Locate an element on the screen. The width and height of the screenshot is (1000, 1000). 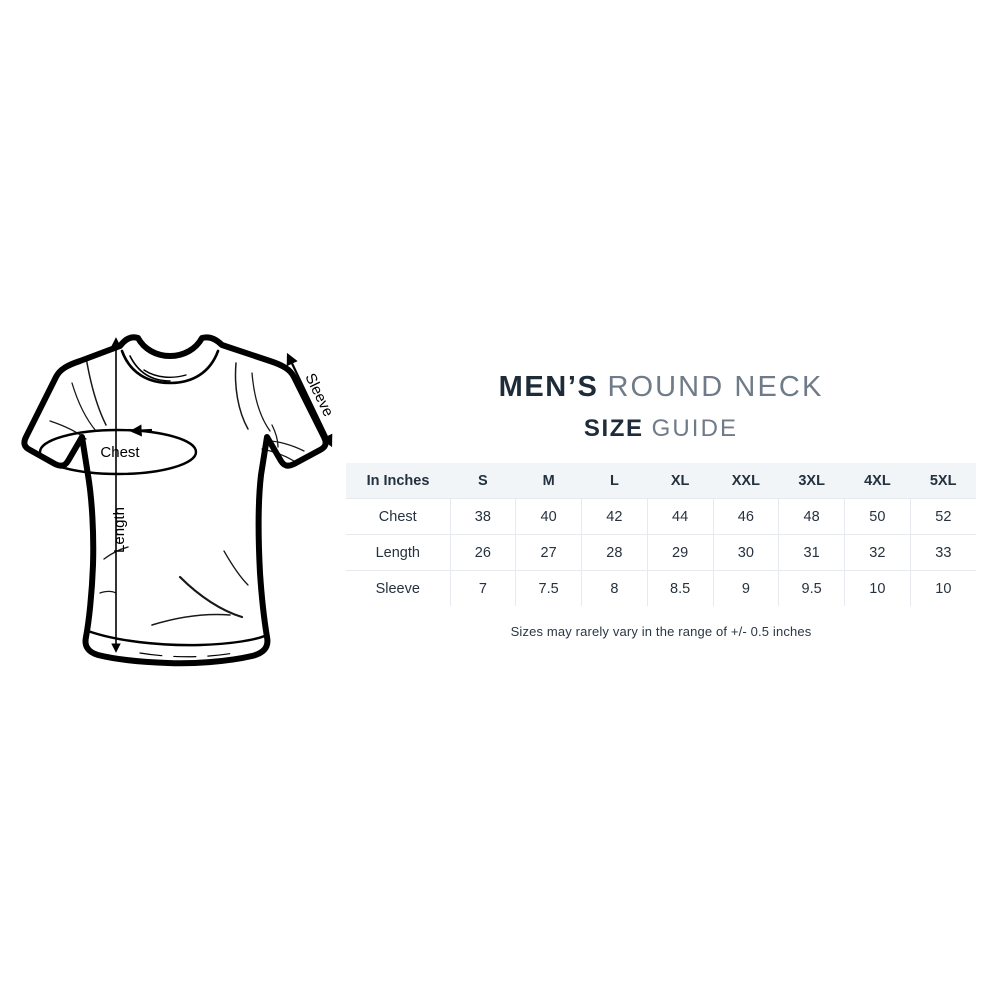
column-header-size: XL is located at coordinates (680, 481).